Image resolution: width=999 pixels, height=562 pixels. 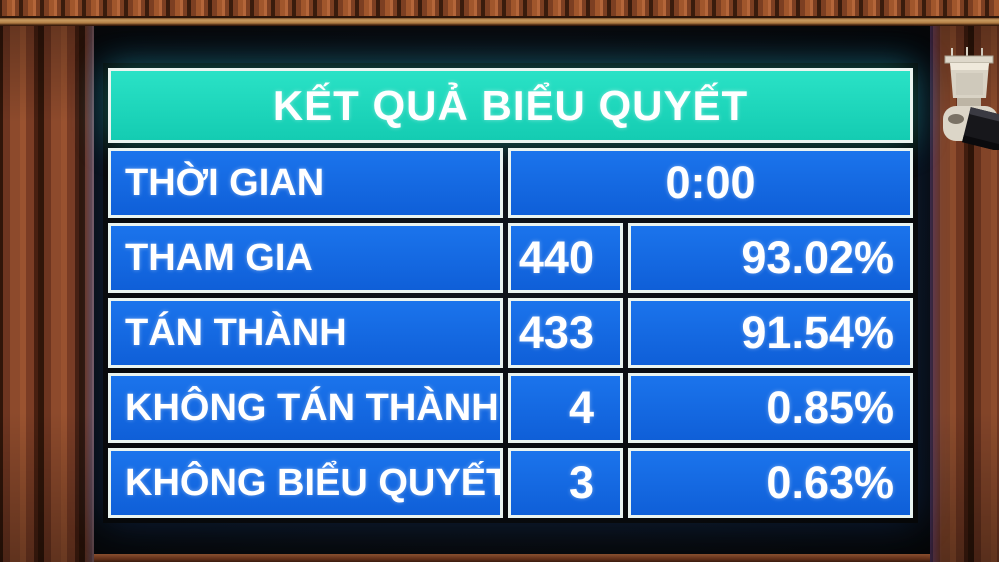 I want to click on table-row-khong-tan-thanh: KHÔNG TÁN THÀNH 4 0.85%, so click(x=511, y=408).